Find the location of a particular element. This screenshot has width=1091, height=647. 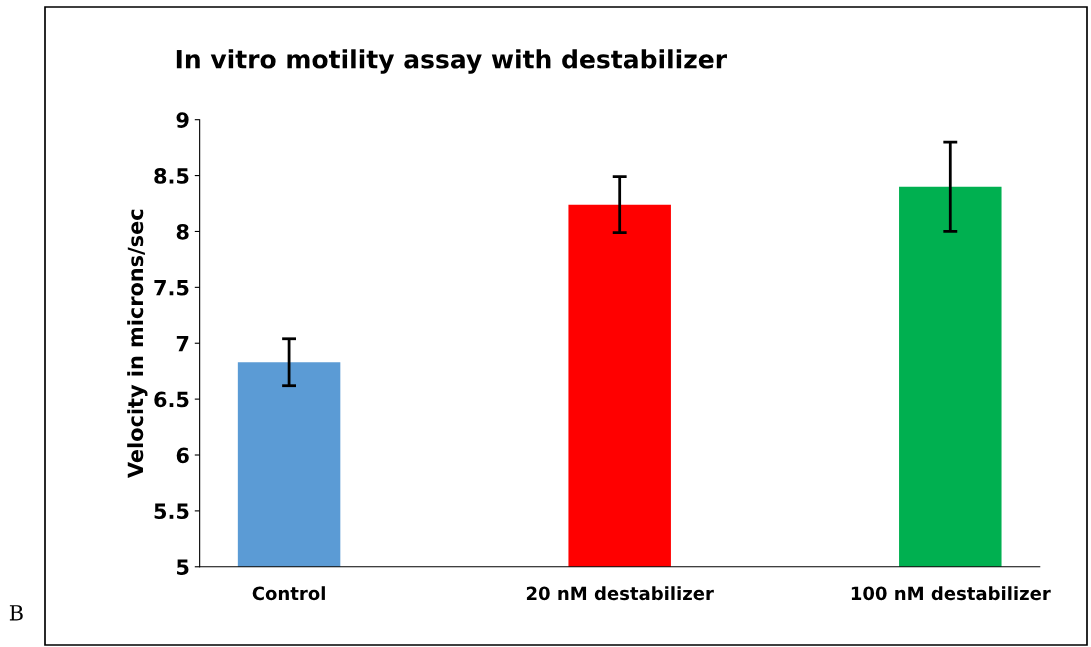

x-tick-label: 20 nM destabilizer is located at coordinates (620, 593).